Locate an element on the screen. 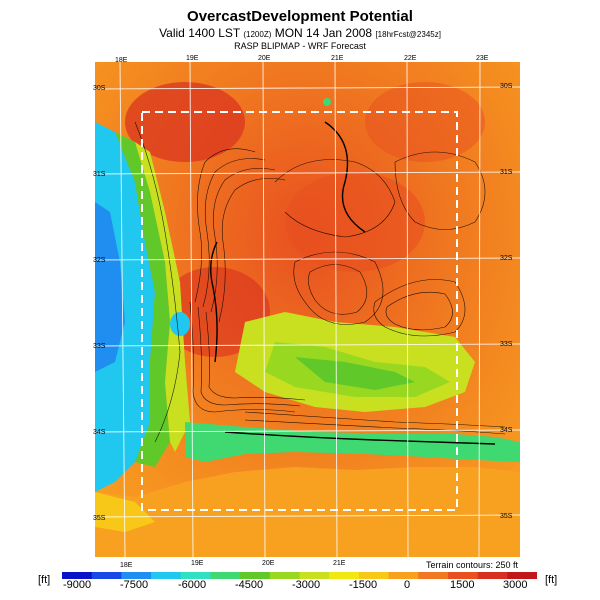  lat-label-right: 30S is located at coordinates (506, 86).